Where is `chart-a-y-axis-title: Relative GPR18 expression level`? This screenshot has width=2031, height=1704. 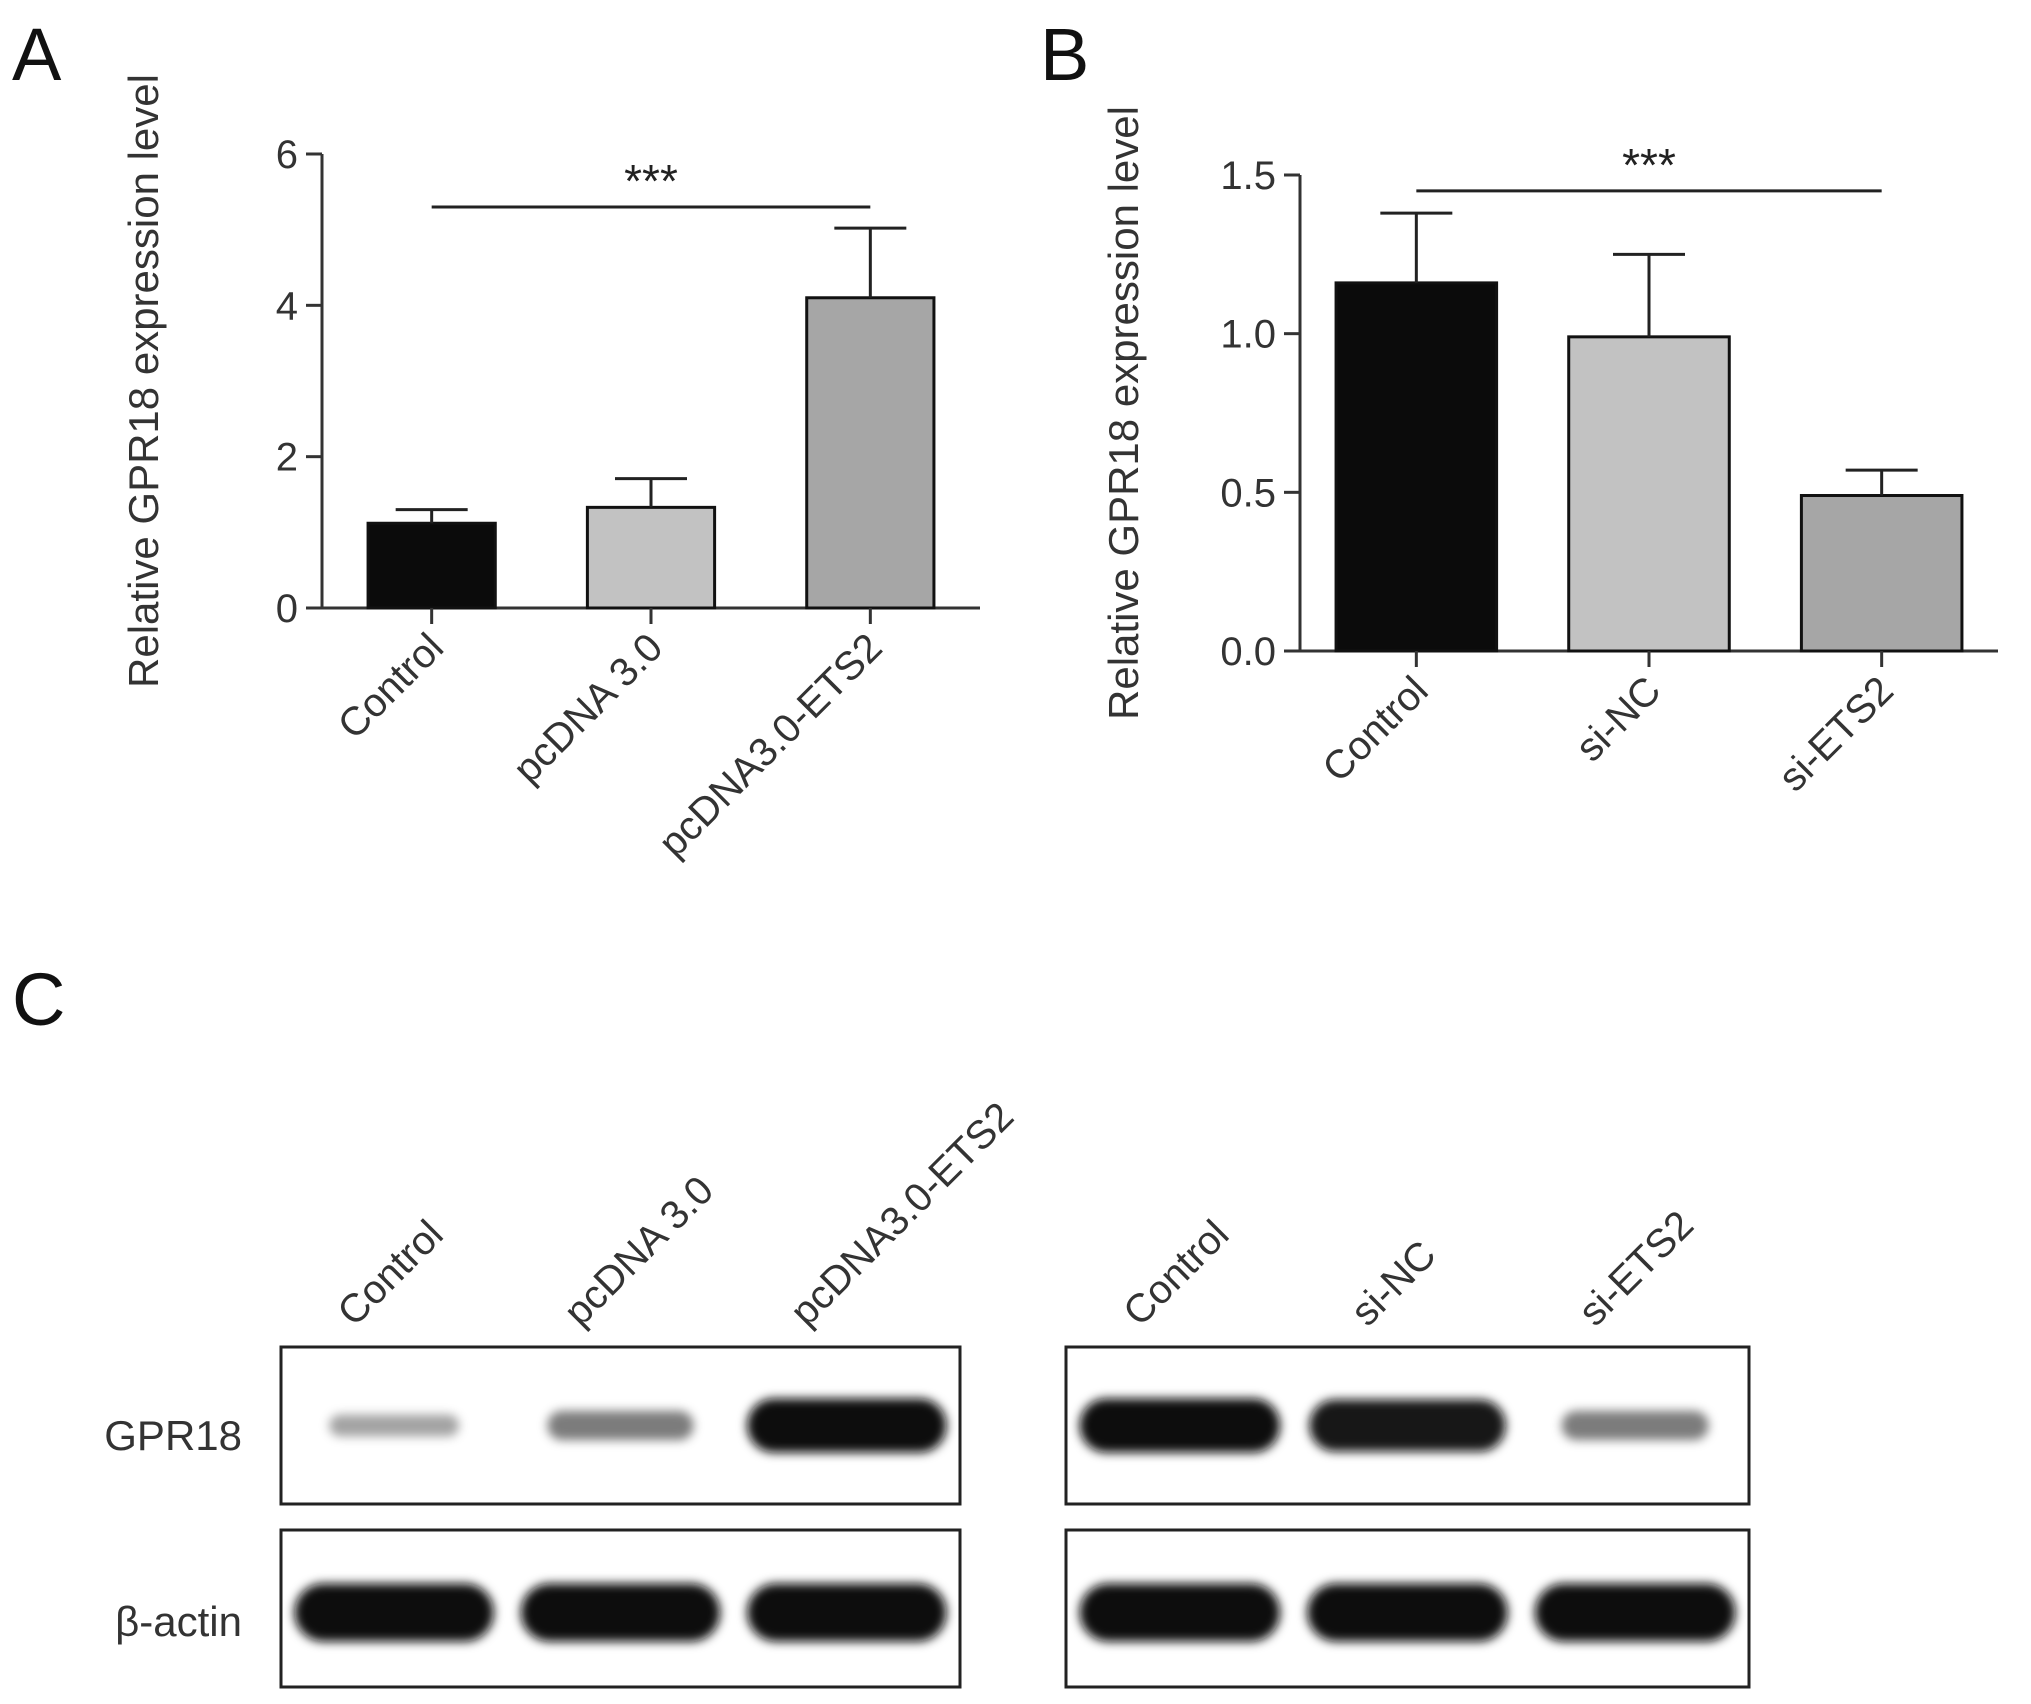
chart-a-y-axis-title: Relative GPR18 expression level is located at coordinates (143, 381).